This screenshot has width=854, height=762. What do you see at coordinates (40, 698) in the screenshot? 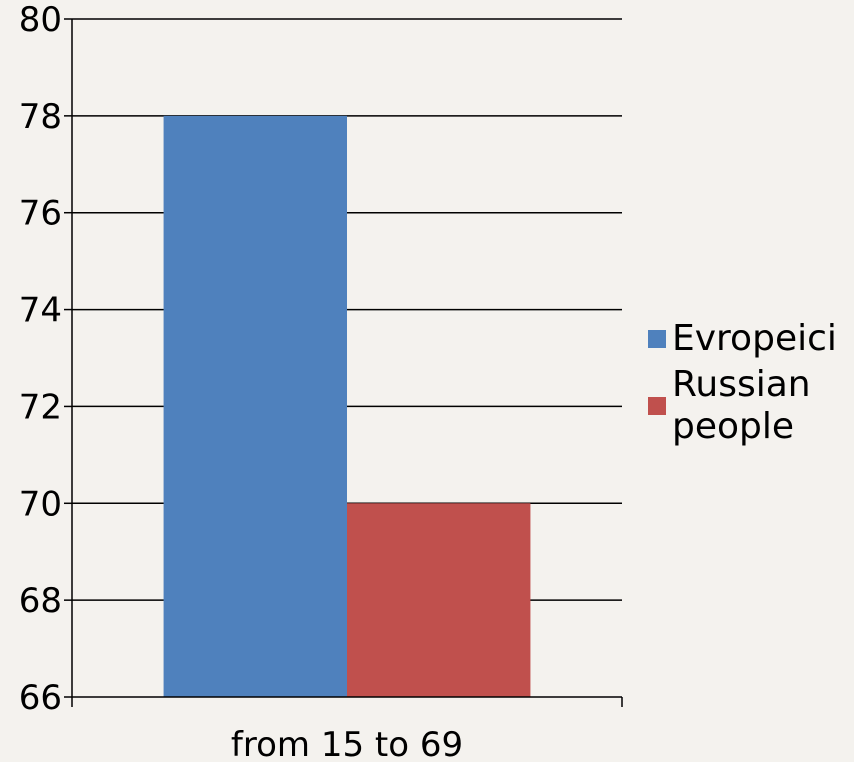
I see `y-tick-label-0: 66` at bounding box center [40, 698].